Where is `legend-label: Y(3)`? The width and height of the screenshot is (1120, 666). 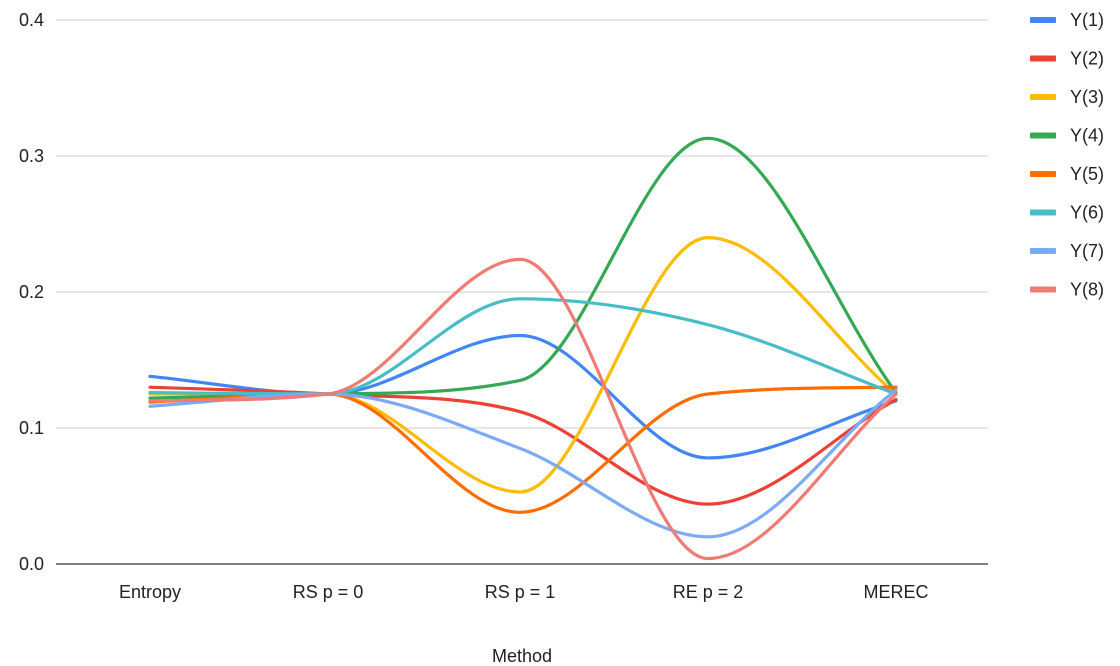
legend-label: Y(3) is located at coordinates (1087, 97).